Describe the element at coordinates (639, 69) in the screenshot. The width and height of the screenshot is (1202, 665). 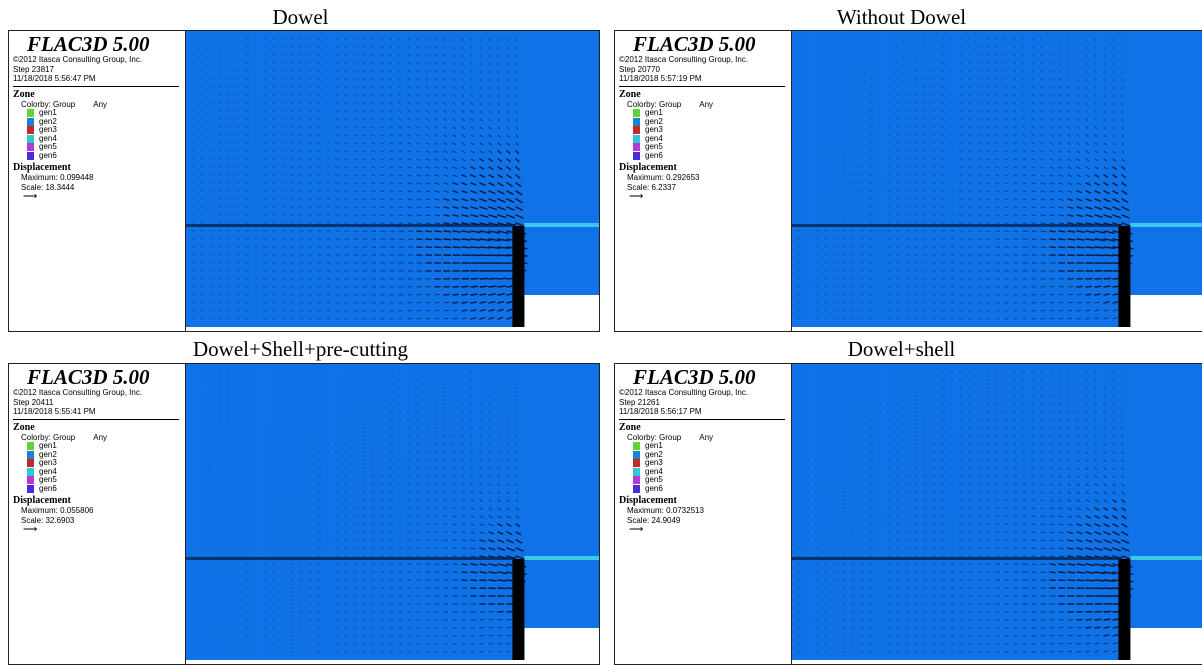
I see `step-count: Step 20770` at that location.